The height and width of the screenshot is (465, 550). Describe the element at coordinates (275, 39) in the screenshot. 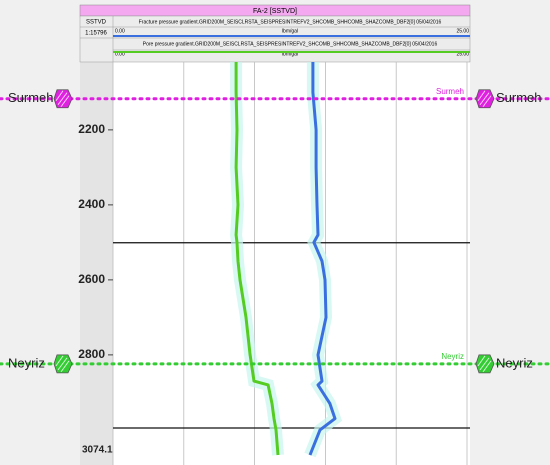

I see `header` at that location.